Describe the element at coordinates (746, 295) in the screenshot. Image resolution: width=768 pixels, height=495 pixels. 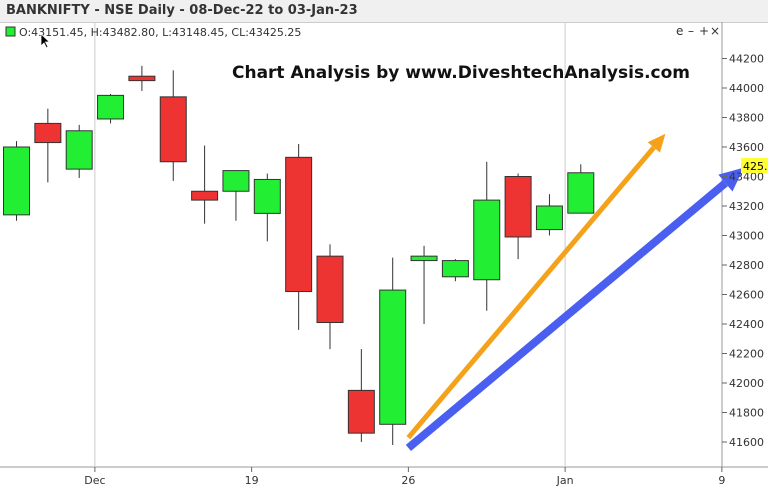
I see `y-tick-label: 42600` at that location.